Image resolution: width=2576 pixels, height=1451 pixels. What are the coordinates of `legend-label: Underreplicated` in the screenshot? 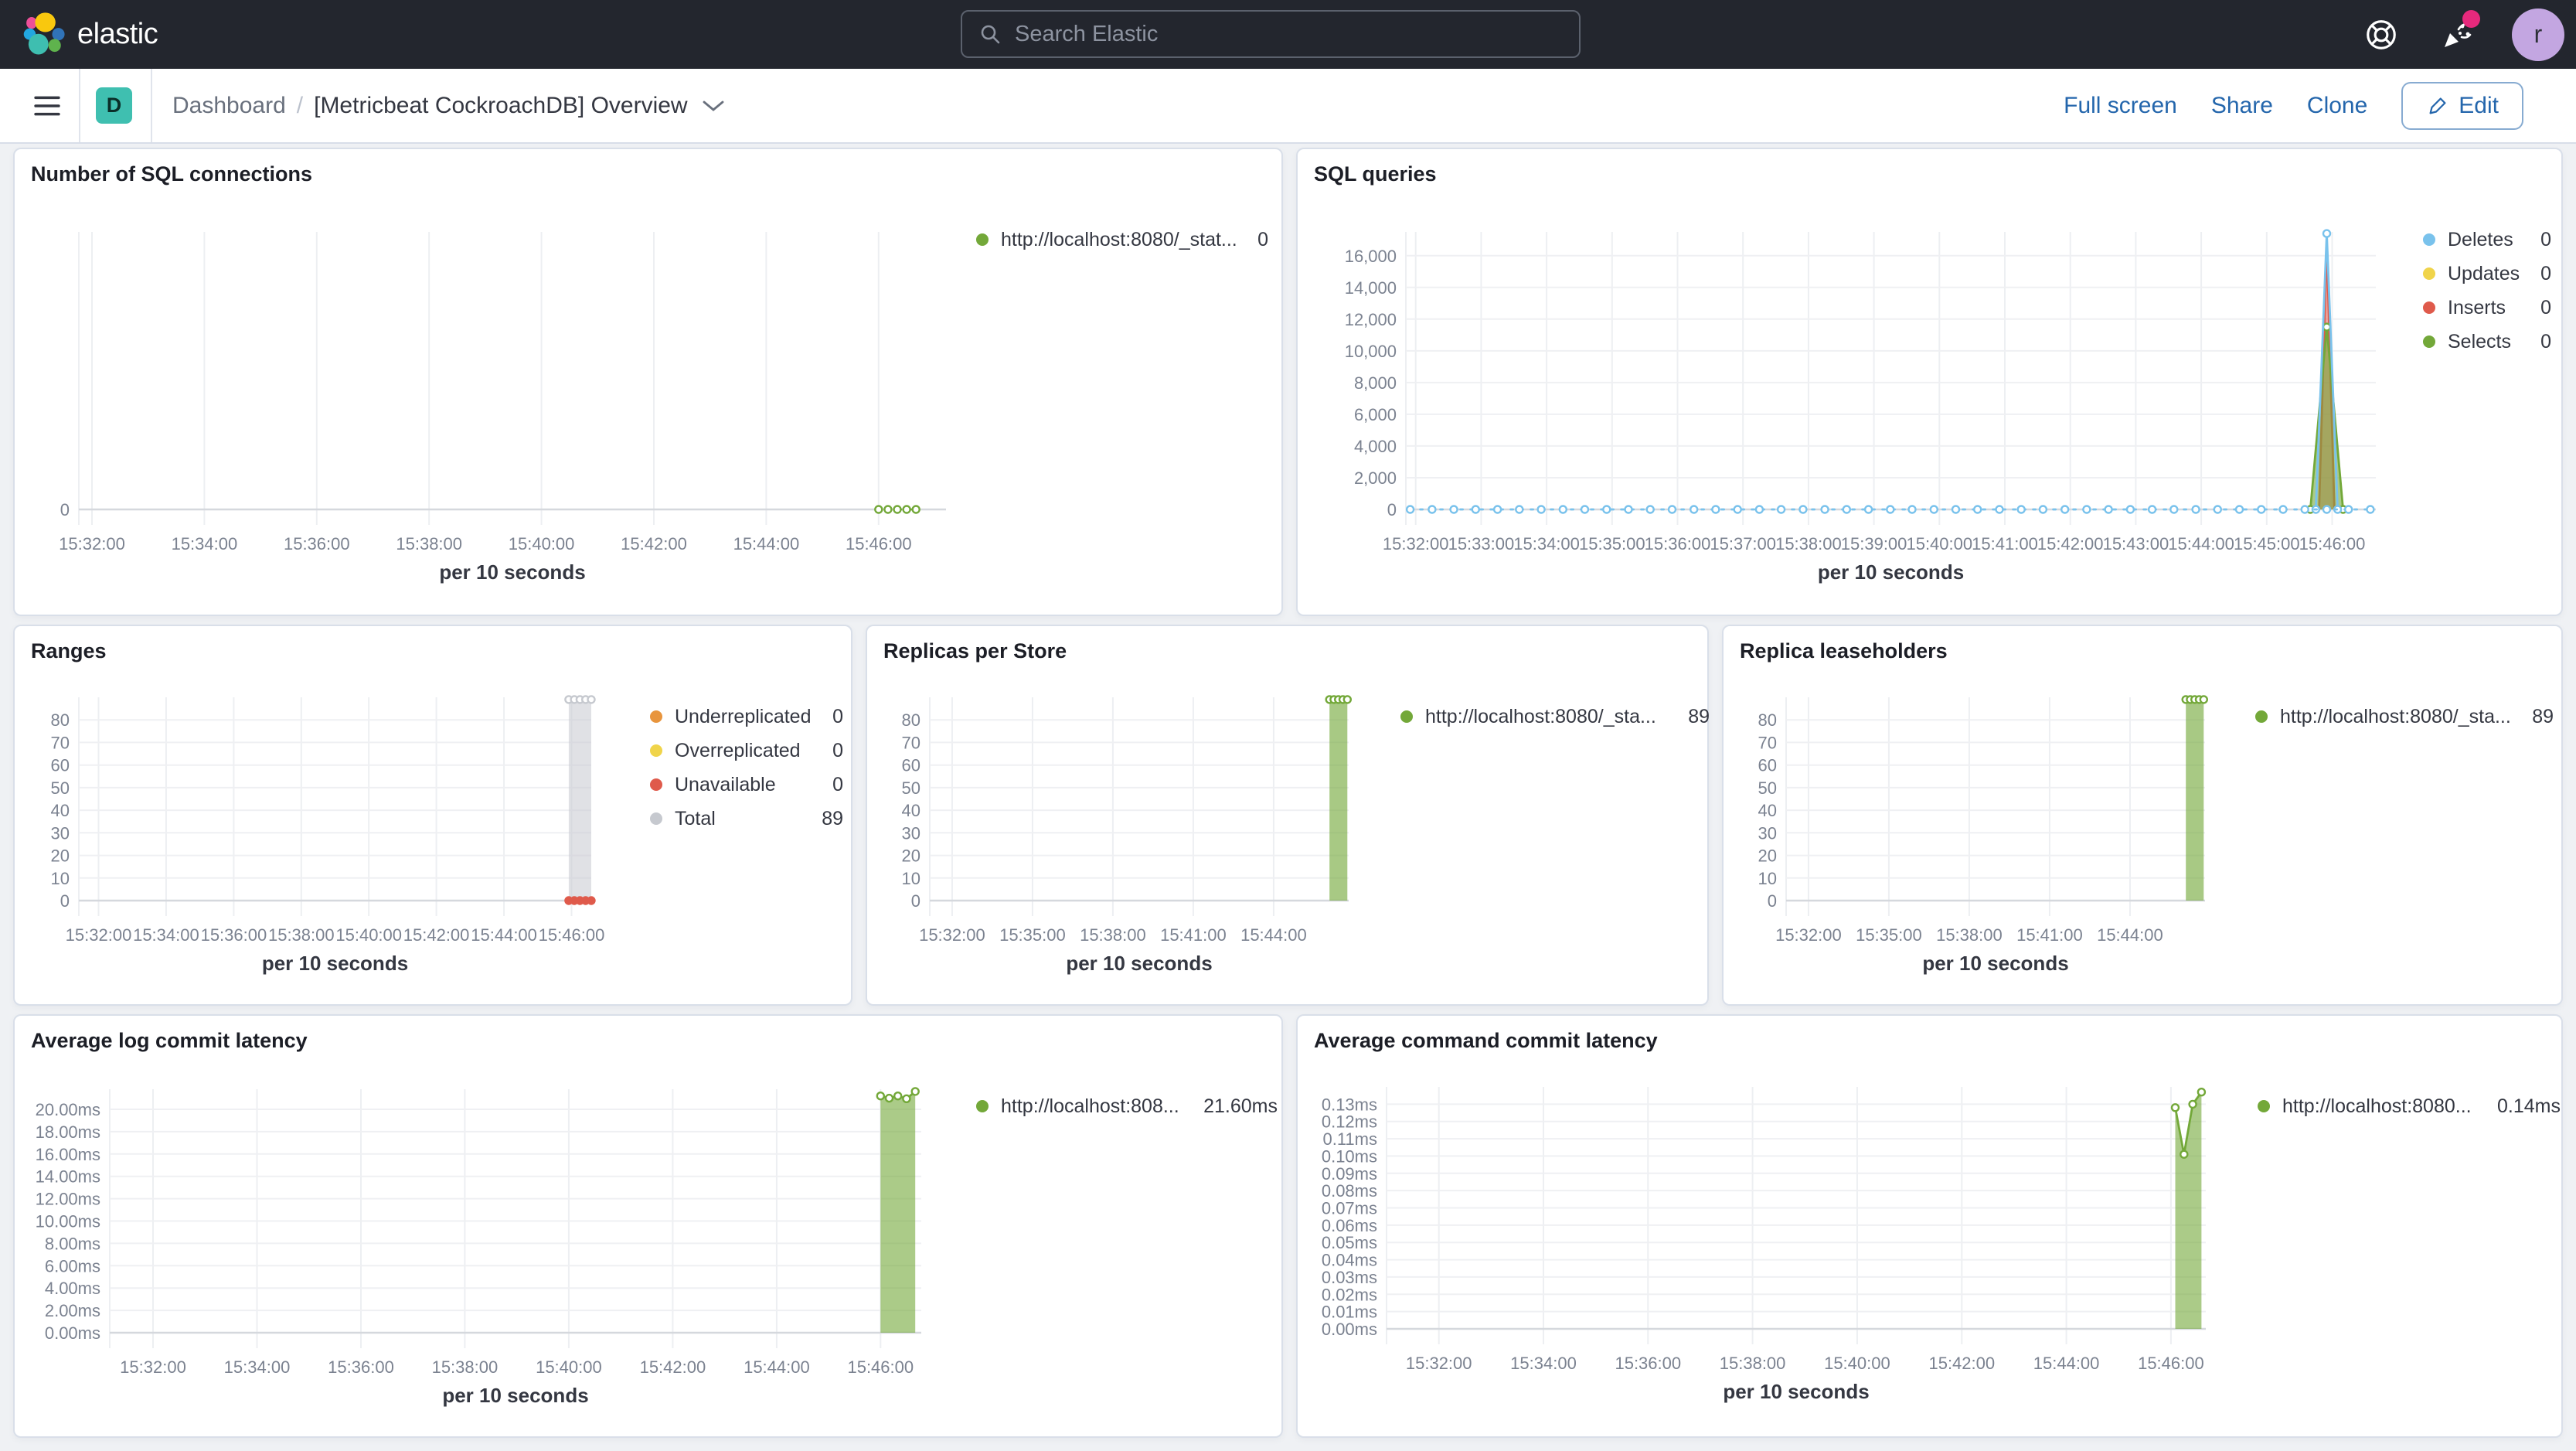 It's located at (743, 716).